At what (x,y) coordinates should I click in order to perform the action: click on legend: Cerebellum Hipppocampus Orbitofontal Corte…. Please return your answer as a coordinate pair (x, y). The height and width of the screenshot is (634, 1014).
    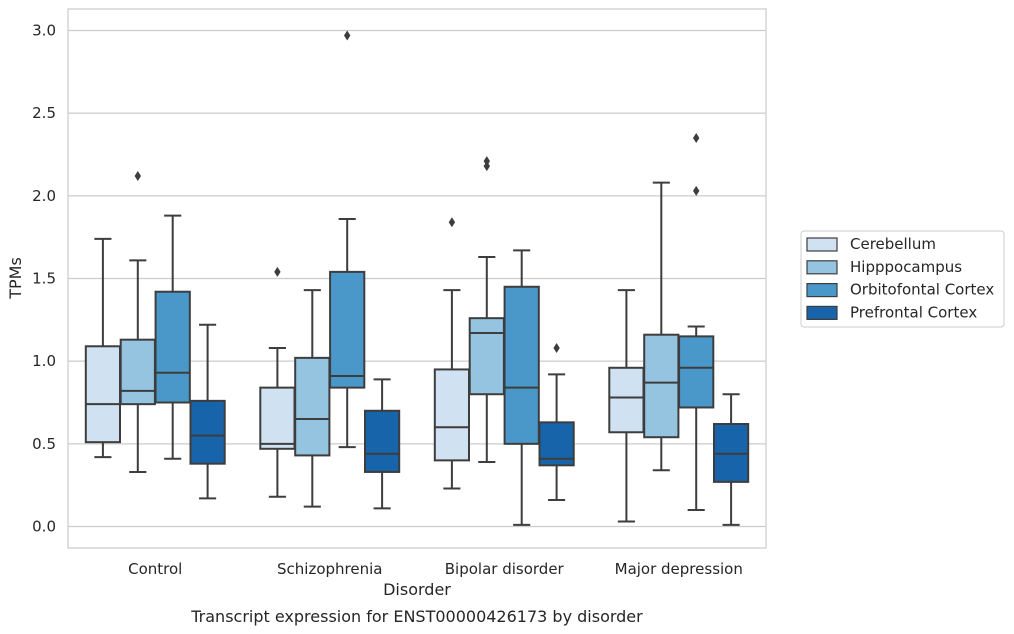
    Looking at the image, I should click on (902, 279).